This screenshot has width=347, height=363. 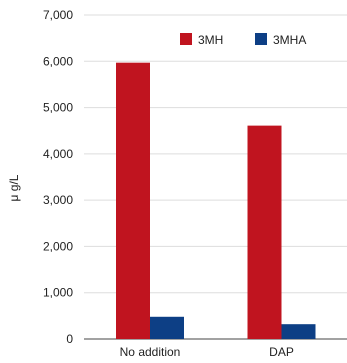 What do you see at coordinates (150, 352) in the screenshot?
I see `x-tick-label: No addition` at bounding box center [150, 352].